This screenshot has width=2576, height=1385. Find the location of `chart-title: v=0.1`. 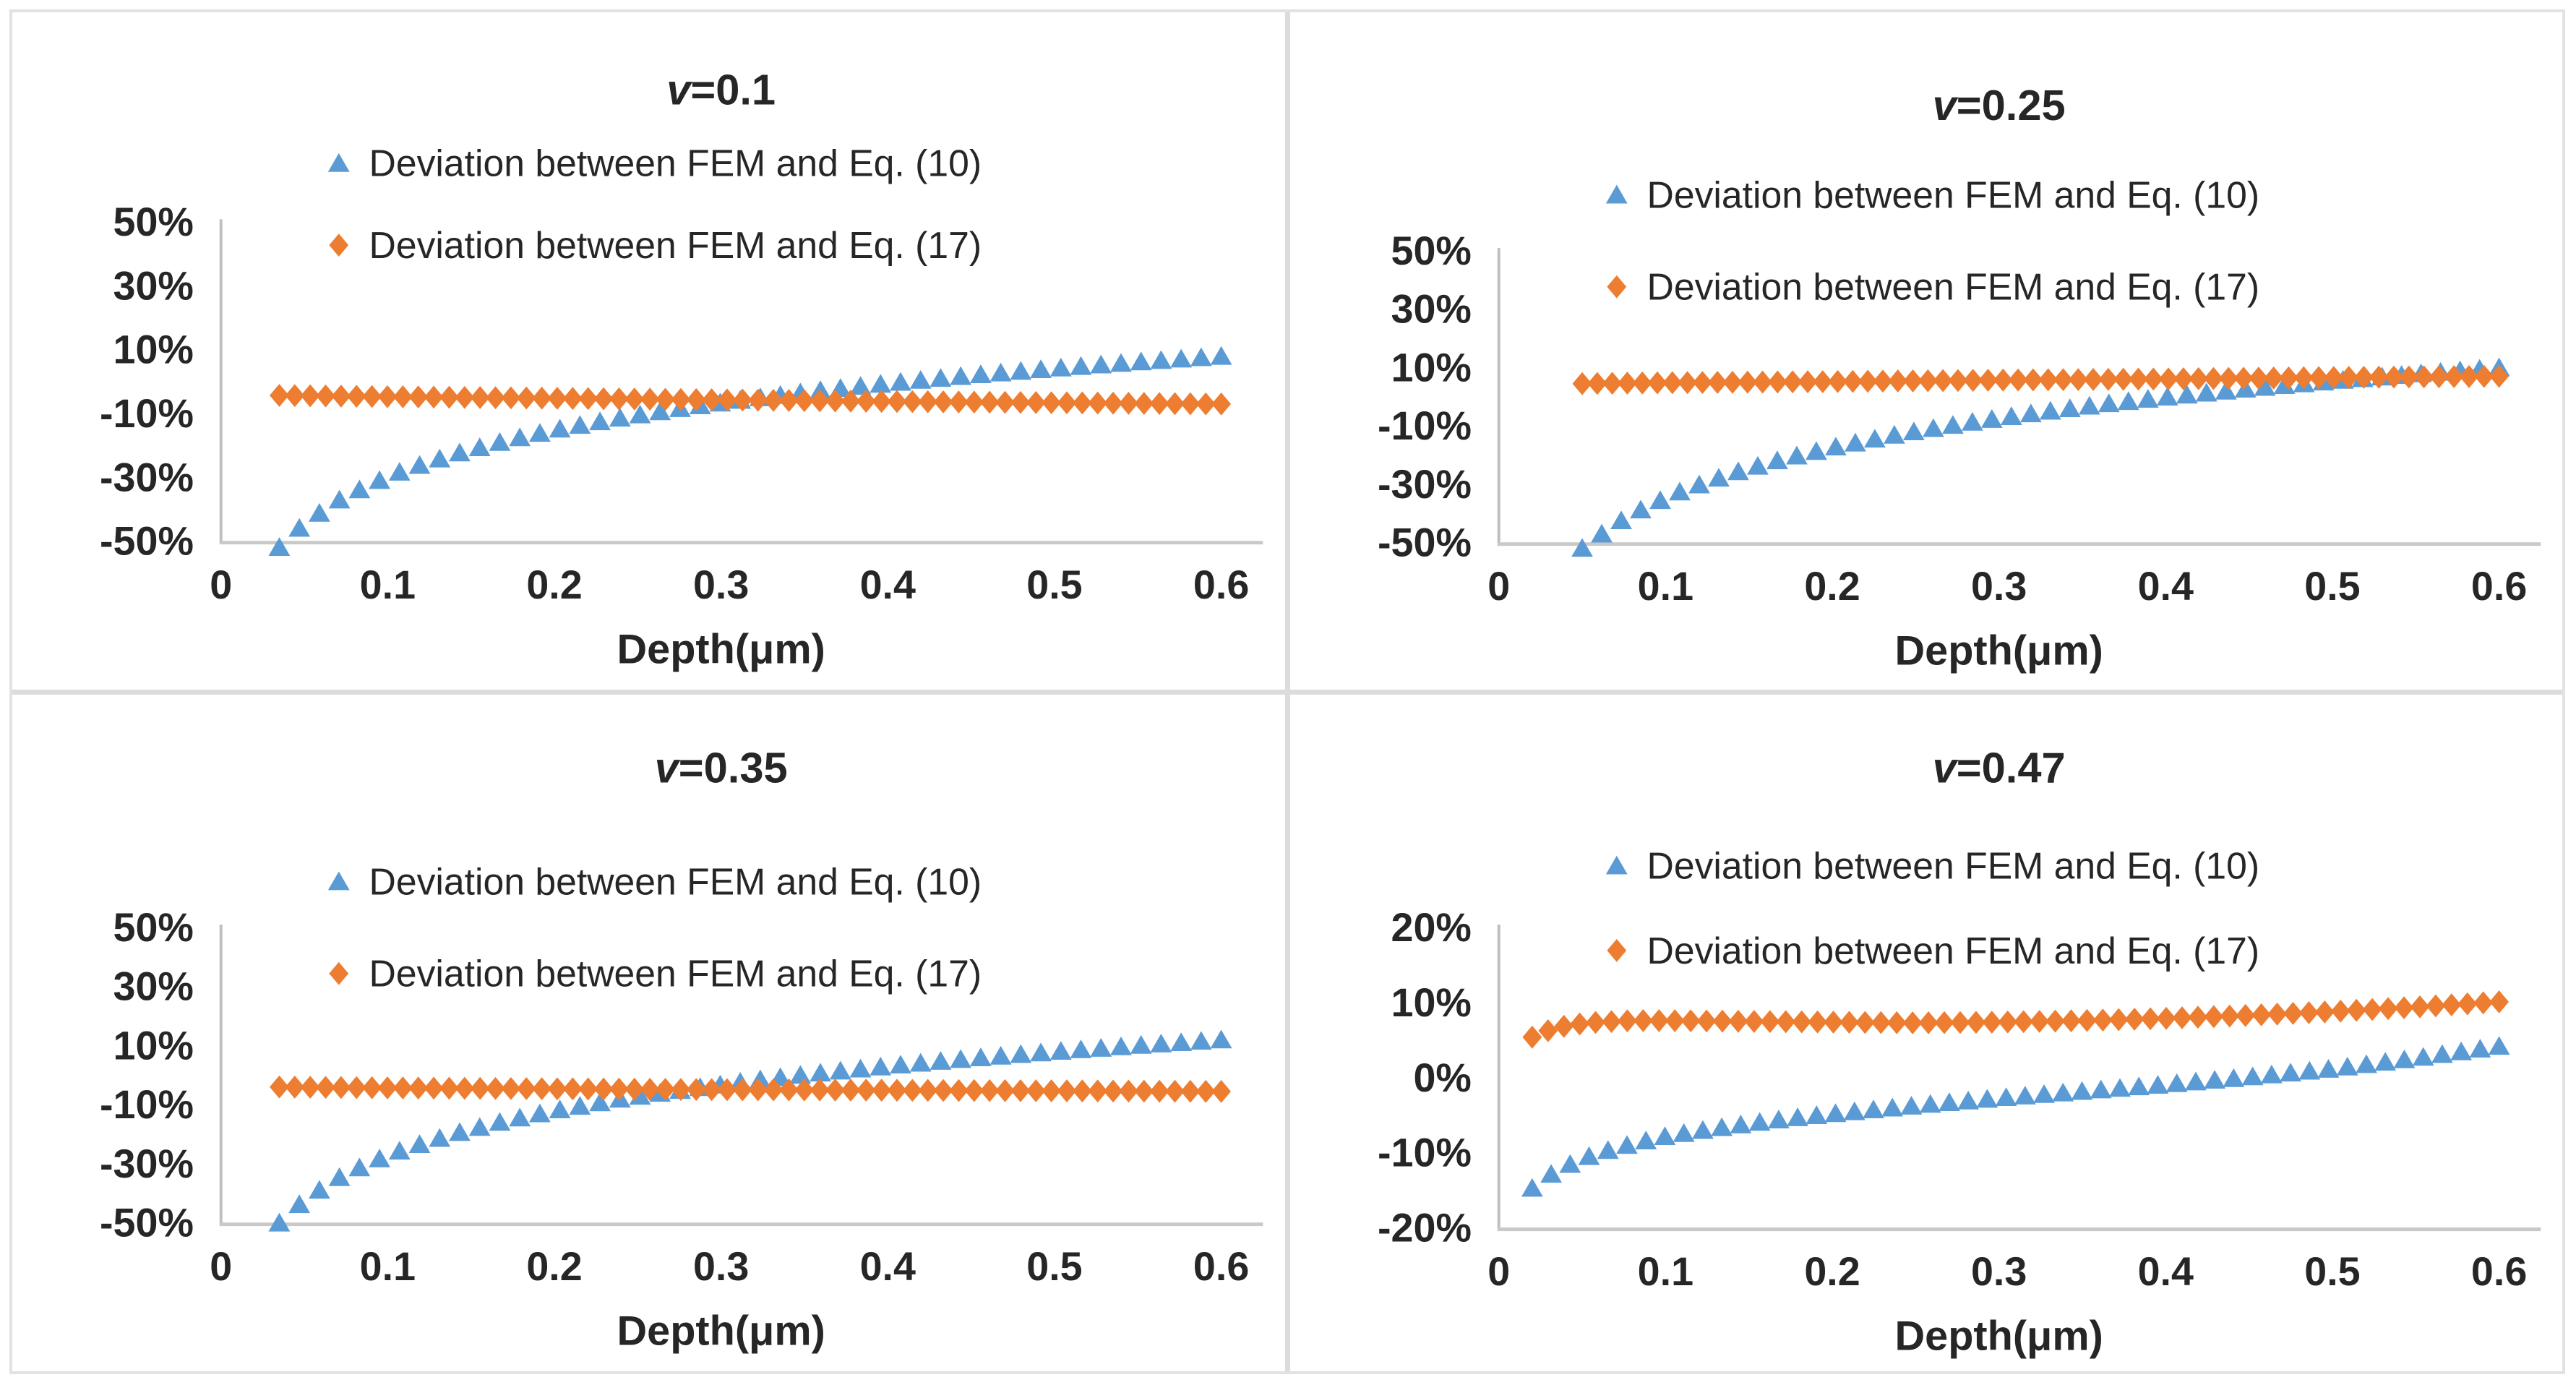

chart-title: v=0.1 is located at coordinates (721, 89).